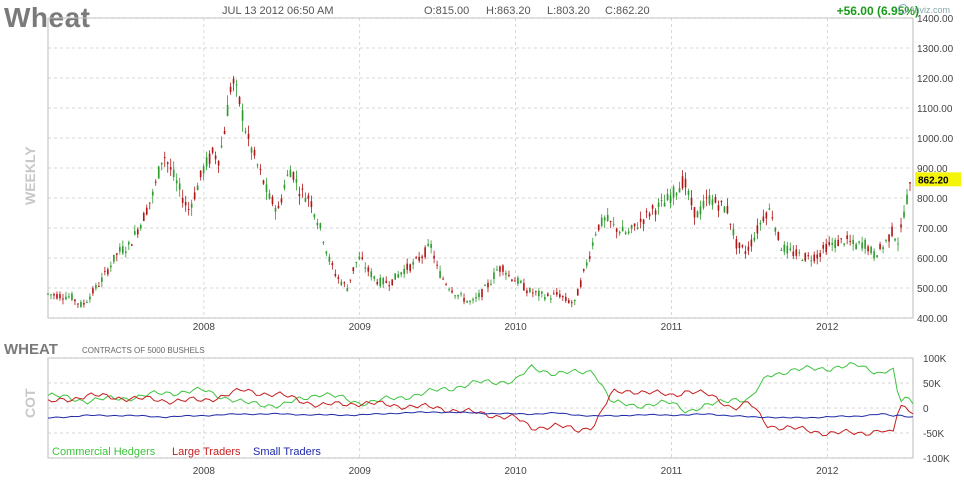 Image resolution: width=964 pixels, height=480 pixels. What do you see at coordinates (932, 229) in the screenshot?
I see `price-y-tick-label: 700.00` at bounding box center [932, 229].